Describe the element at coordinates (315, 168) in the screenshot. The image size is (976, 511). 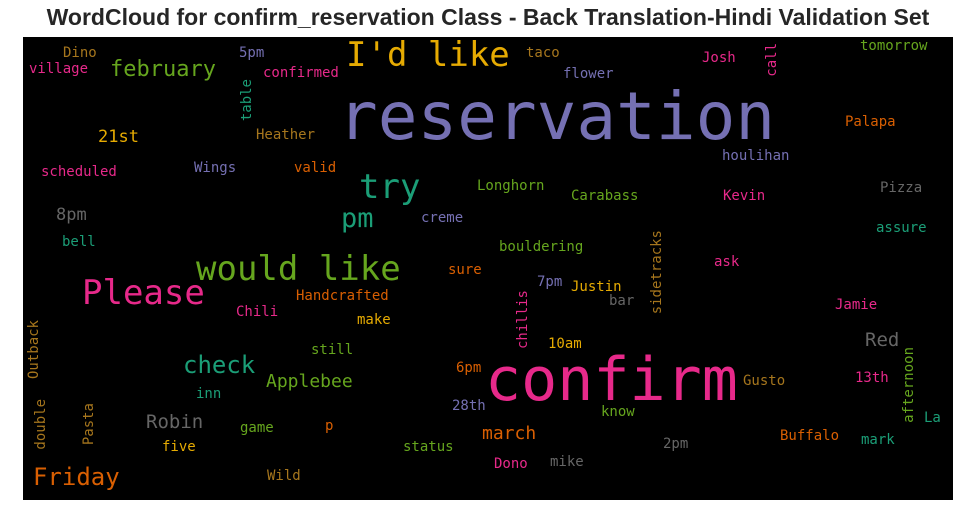
I see `word-valid: valid` at that location.